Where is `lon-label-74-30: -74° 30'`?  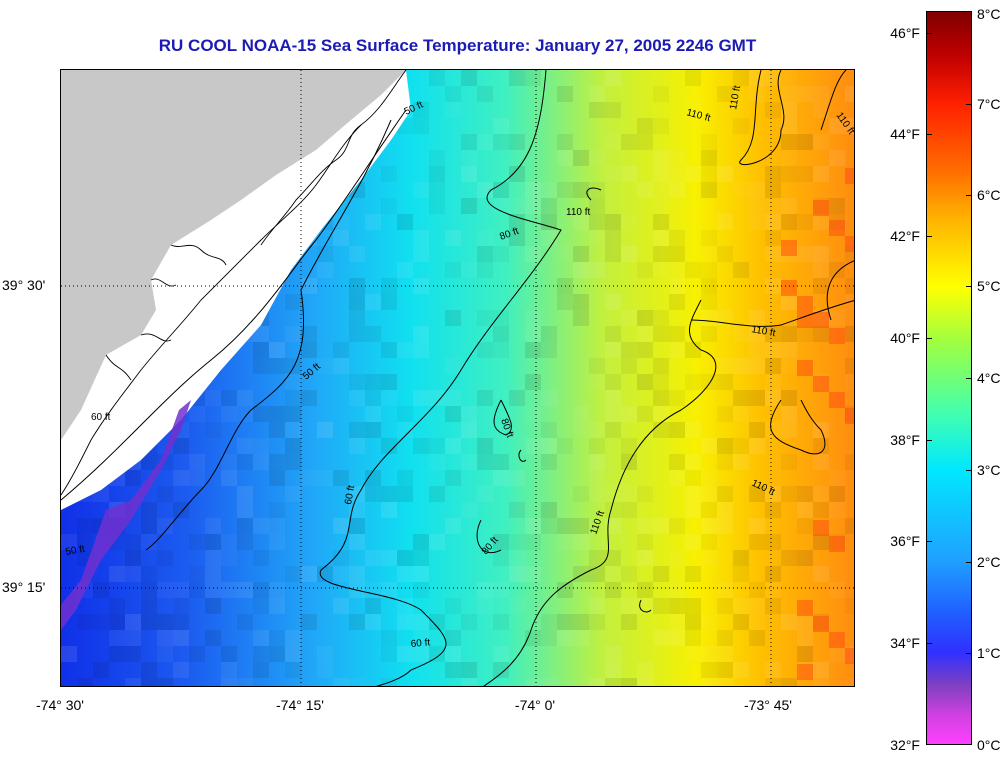 lon-label-74-30: -74° 30' is located at coordinates (60, 705).